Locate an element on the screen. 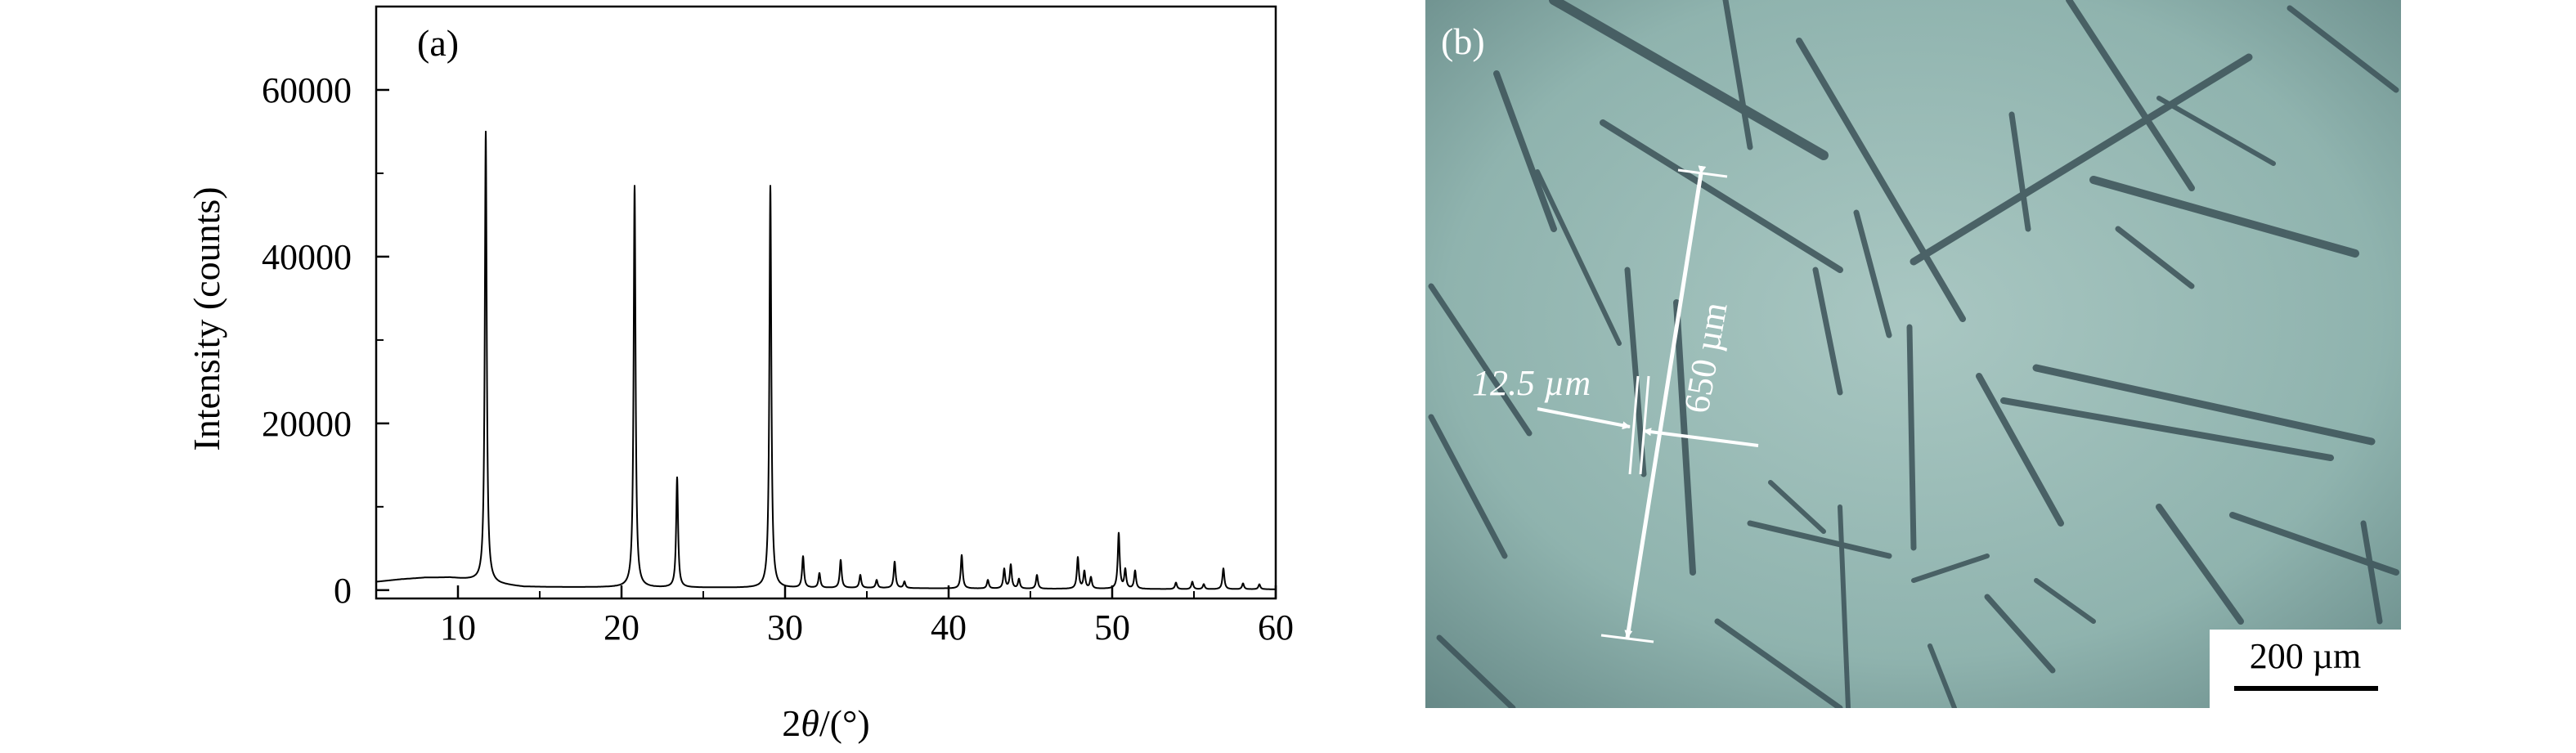 The height and width of the screenshot is (753, 2576). x-tick-label: 60 is located at coordinates (1276, 627).